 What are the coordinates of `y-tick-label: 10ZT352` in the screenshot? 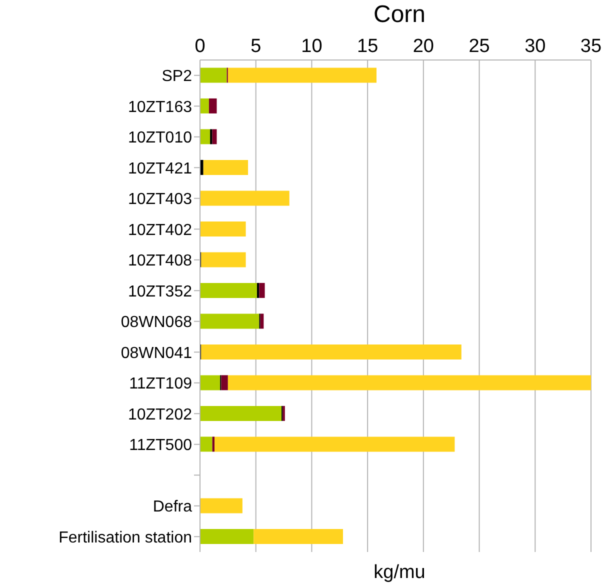 It's located at (160, 291).